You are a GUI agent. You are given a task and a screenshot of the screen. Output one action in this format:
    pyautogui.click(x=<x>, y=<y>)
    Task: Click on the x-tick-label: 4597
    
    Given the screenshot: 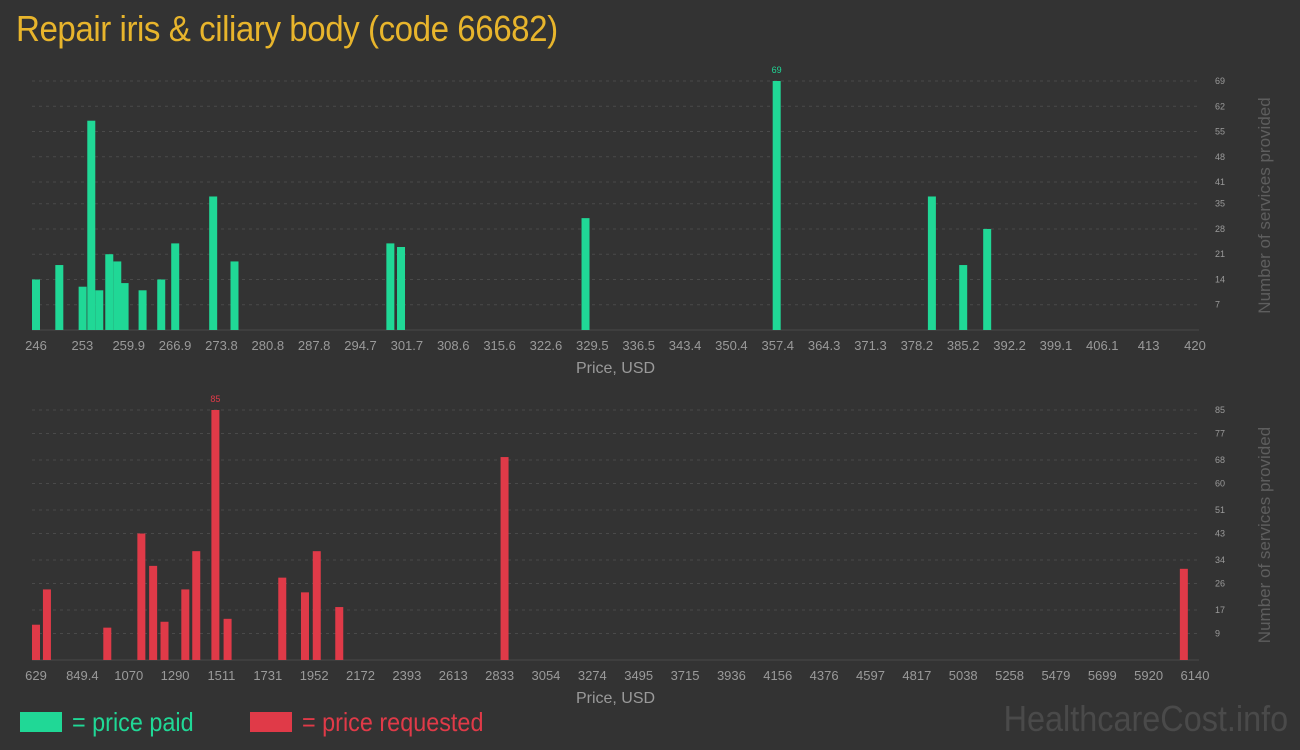 What is the action you would take?
    pyautogui.click(x=870, y=675)
    